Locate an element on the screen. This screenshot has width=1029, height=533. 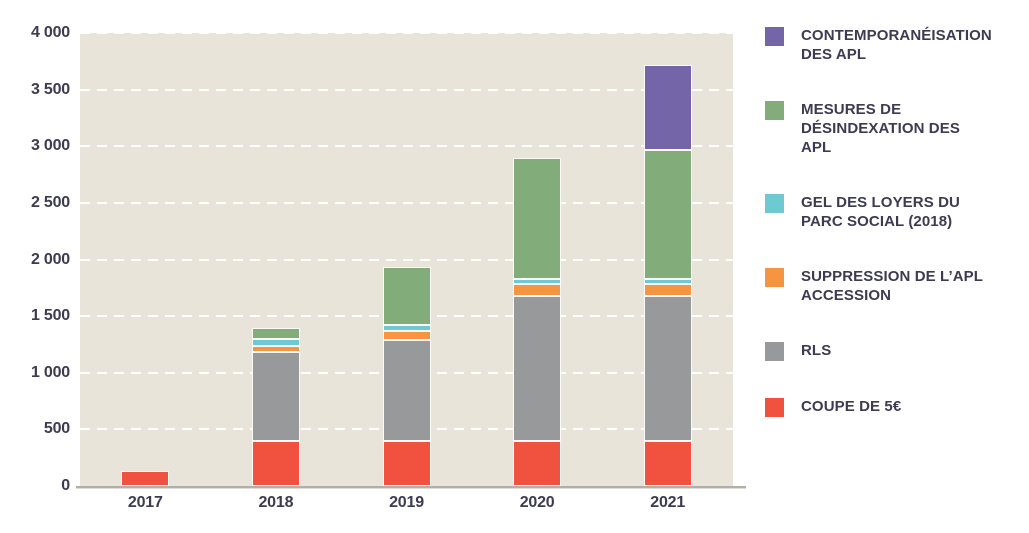
legend-label-line: CONTEMPORANÉISATION is located at coordinates (896, 35).